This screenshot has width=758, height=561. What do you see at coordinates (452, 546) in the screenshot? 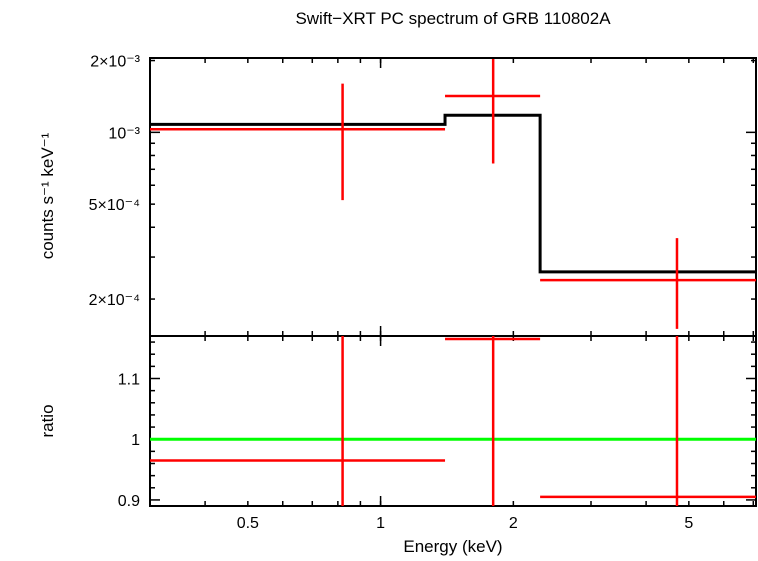
I see `x-axis-label: Energy (keV)` at bounding box center [452, 546].